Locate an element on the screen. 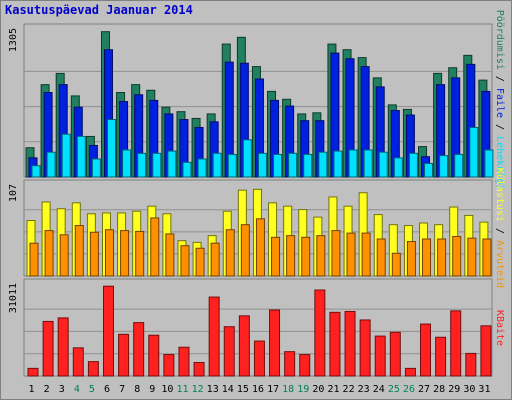  x-label-29: 29 is located at coordinates (454, 389).